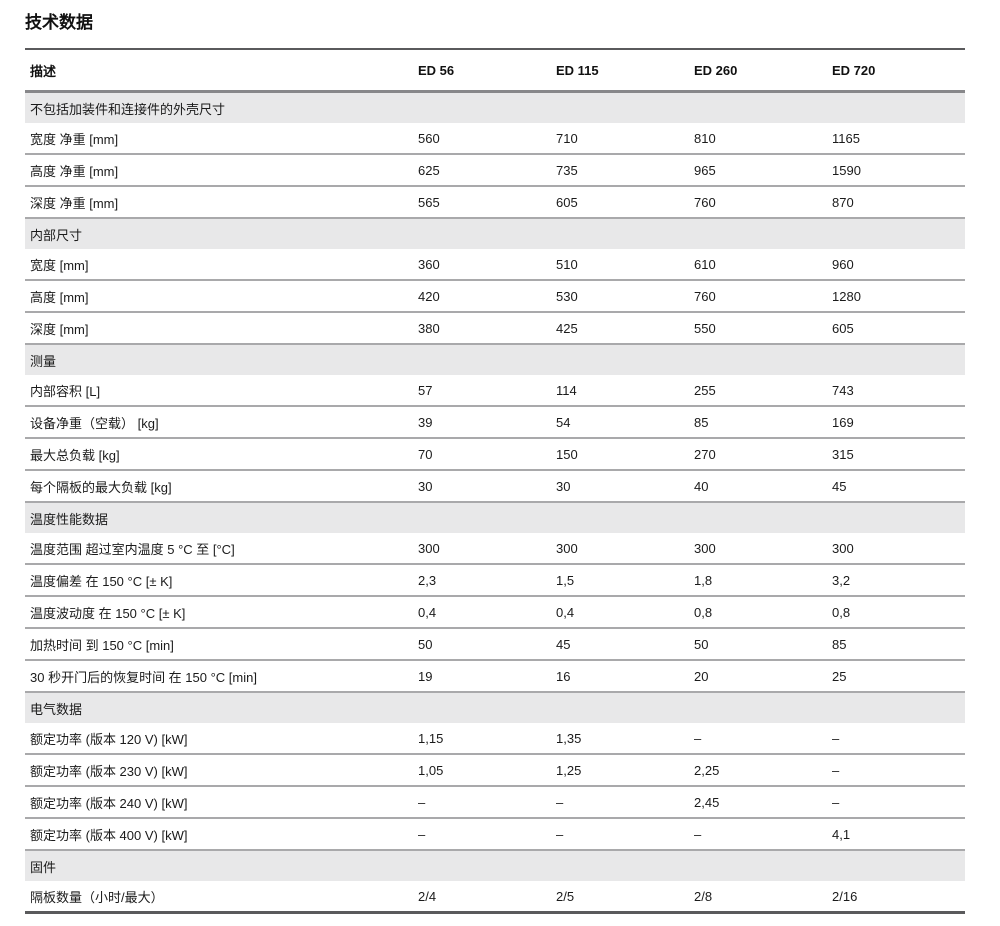 This screenshot has width=1000, height=926. I want to click on table-row: 额定功率 (版本 240 V) [kW] – –2,45–, so click(495, 802).